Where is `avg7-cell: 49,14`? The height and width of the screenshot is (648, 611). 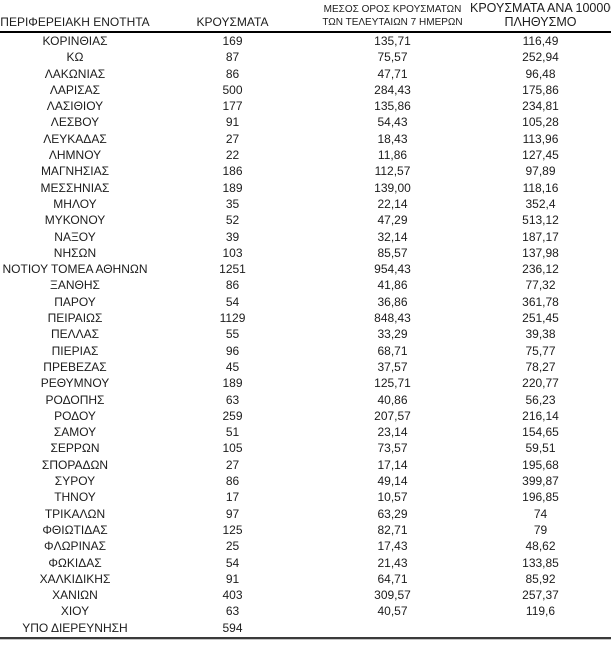 avg7-cell: 49,14 is located at coordinates (392, 481).